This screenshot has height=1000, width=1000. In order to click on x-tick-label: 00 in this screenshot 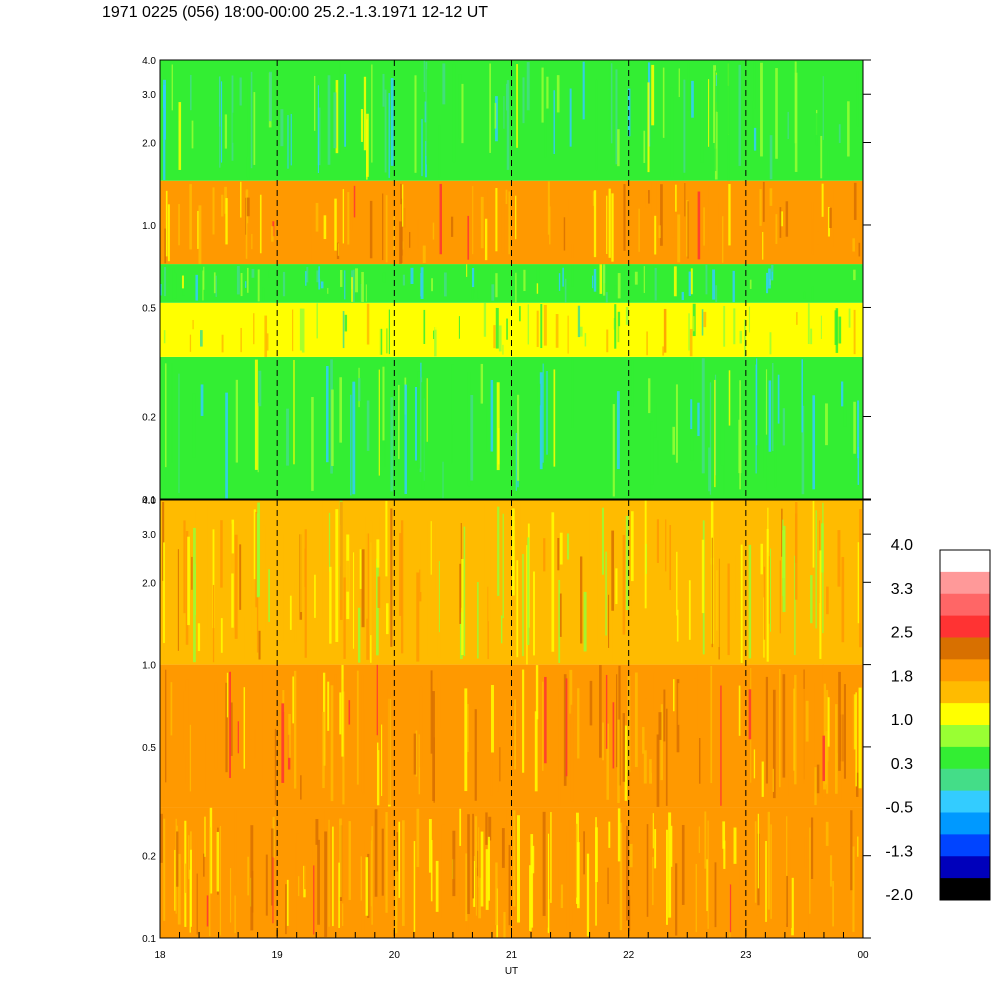, I will do `click(863, 955)`.